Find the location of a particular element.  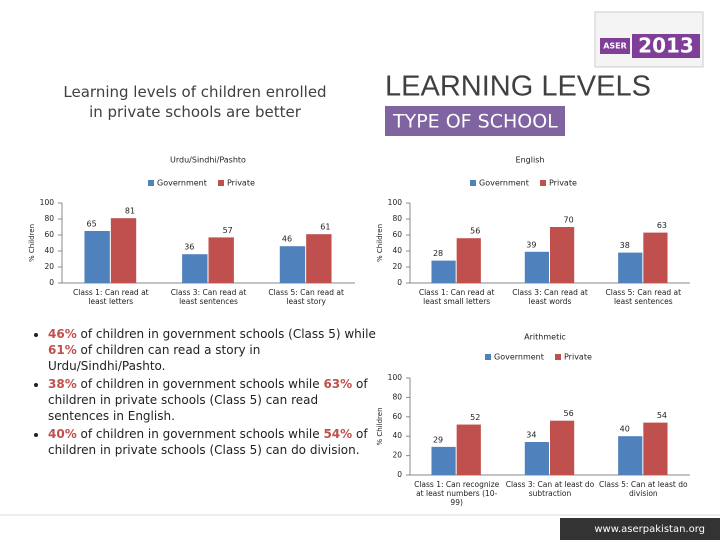

logo-mark is located at coordinates (615, 46).